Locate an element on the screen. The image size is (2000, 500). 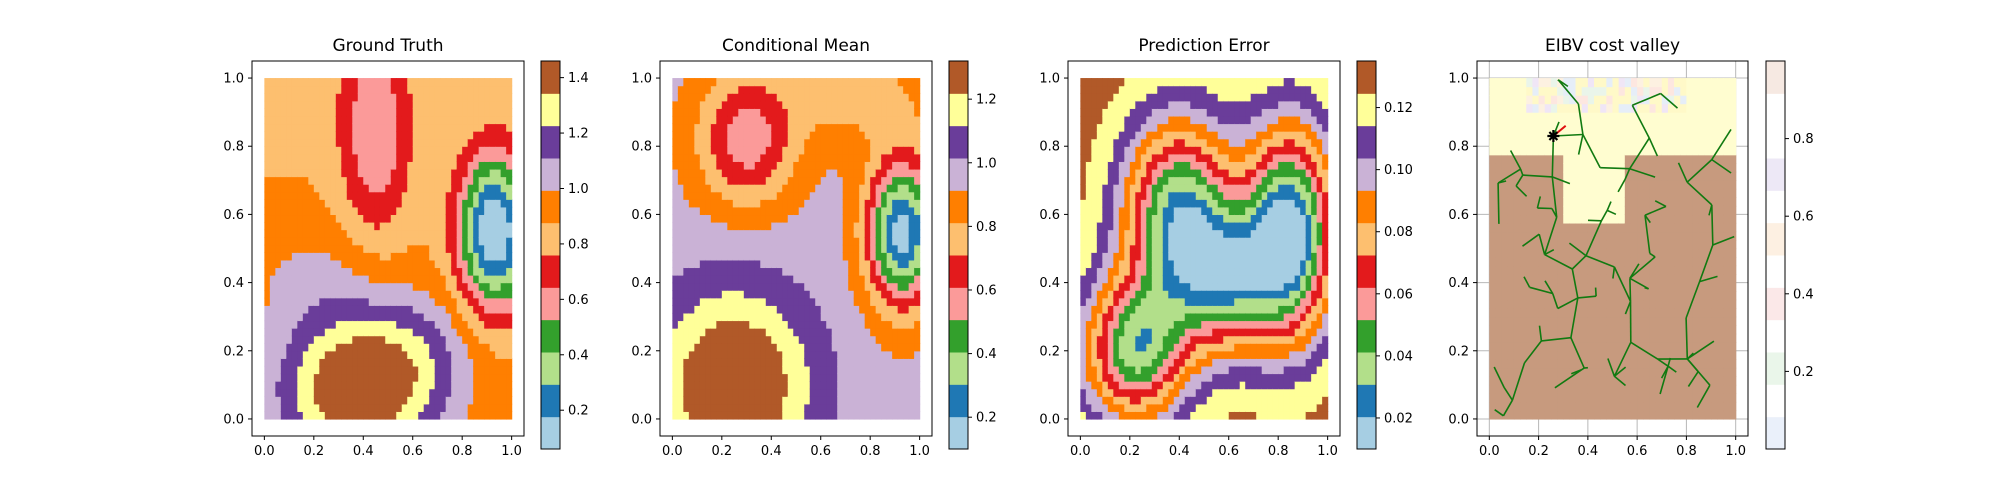
y-tick-label: 0.4 is located at coordinates (1049, 283).